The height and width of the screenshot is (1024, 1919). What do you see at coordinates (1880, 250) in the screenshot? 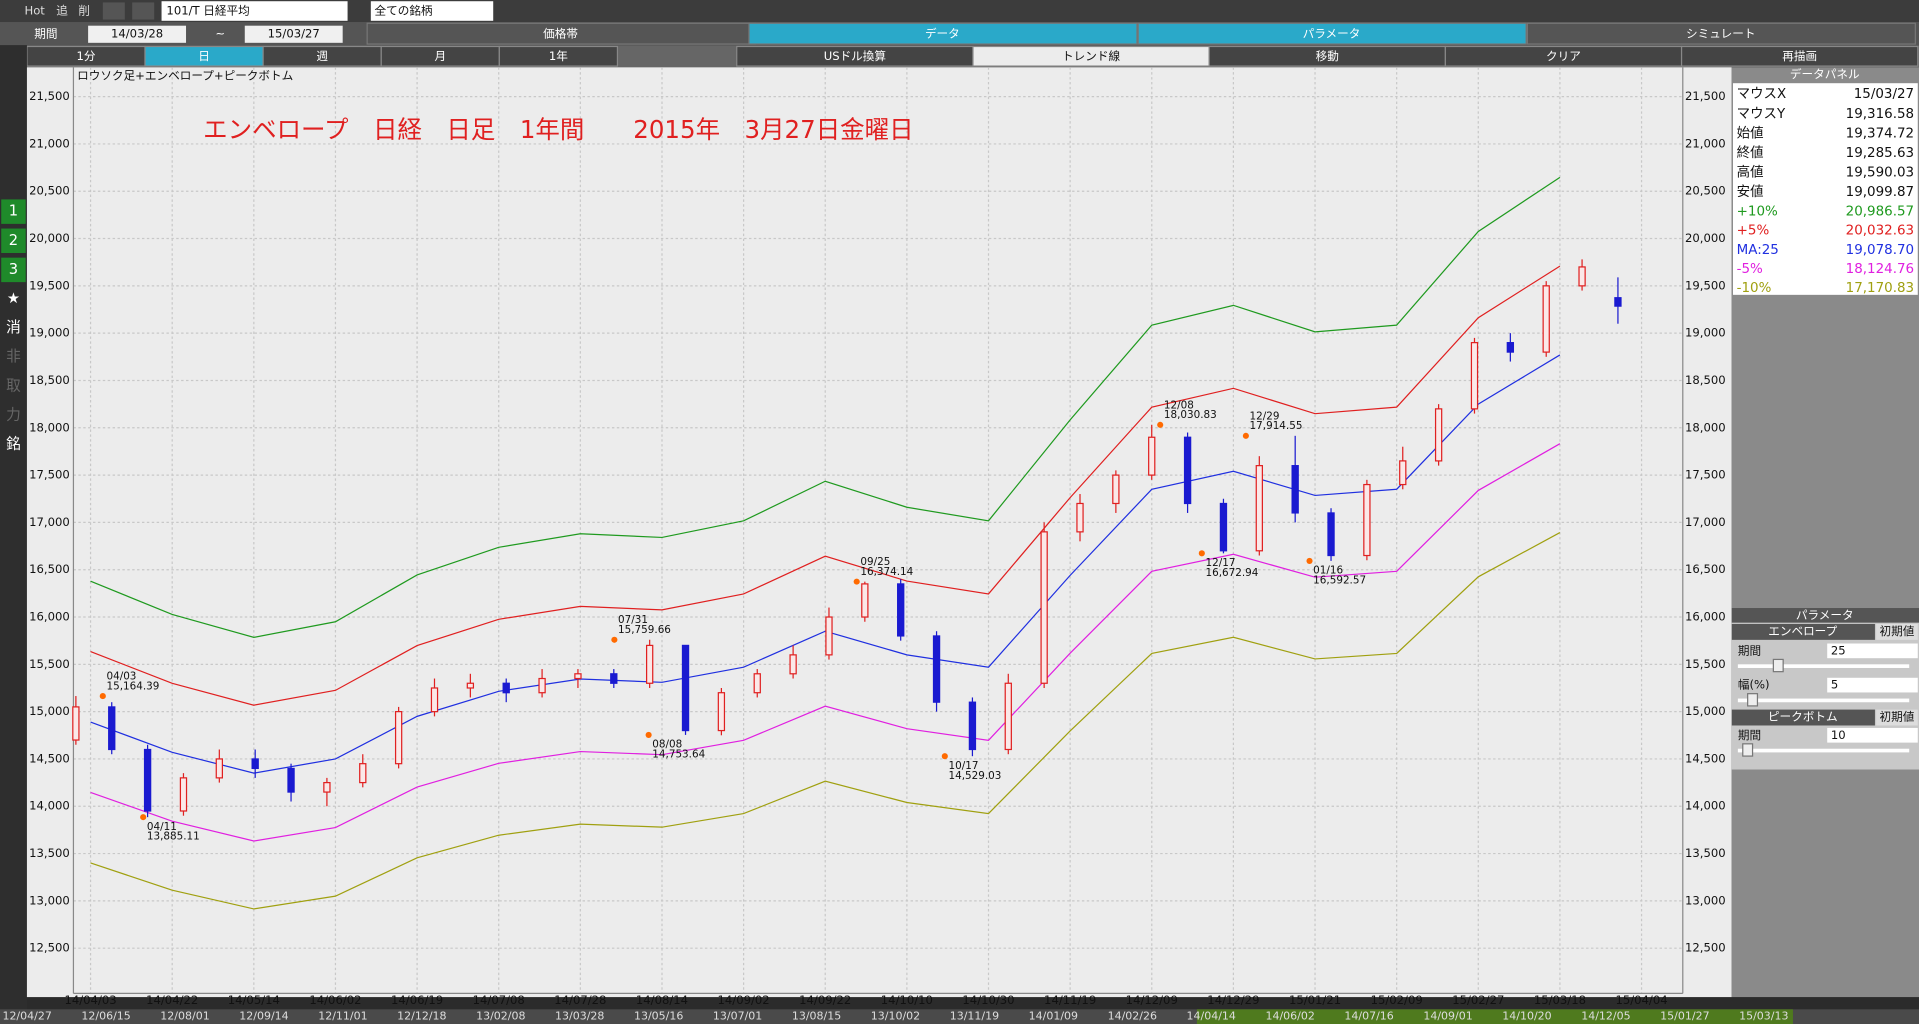
I see `envelope-value: 19,078.70` at bounding box center [1880, 250].